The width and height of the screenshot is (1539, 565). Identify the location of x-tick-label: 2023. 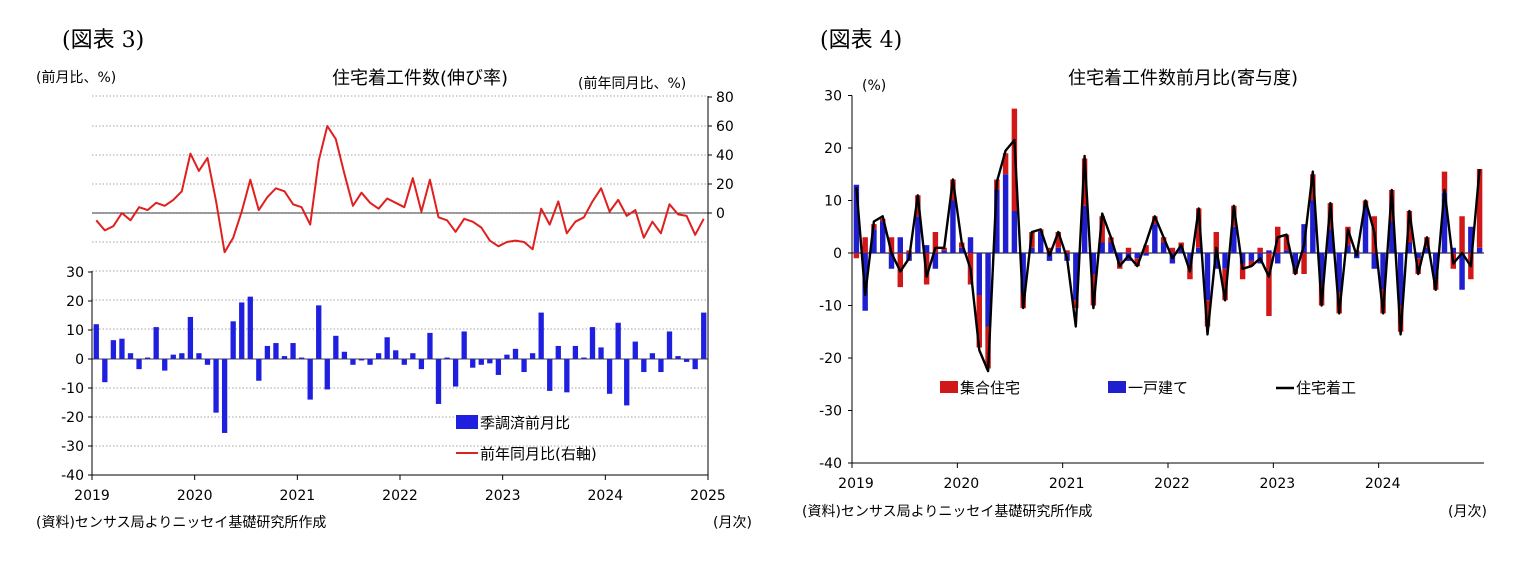
(503, 496).